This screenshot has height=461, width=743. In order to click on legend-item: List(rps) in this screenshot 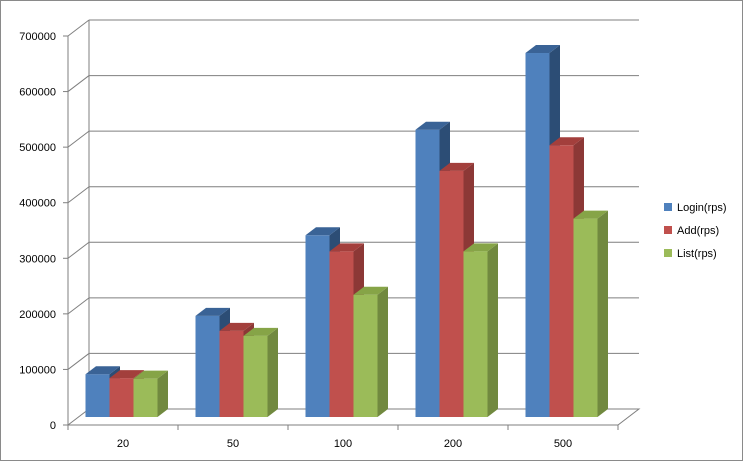, I will do `click(690, 254)`.